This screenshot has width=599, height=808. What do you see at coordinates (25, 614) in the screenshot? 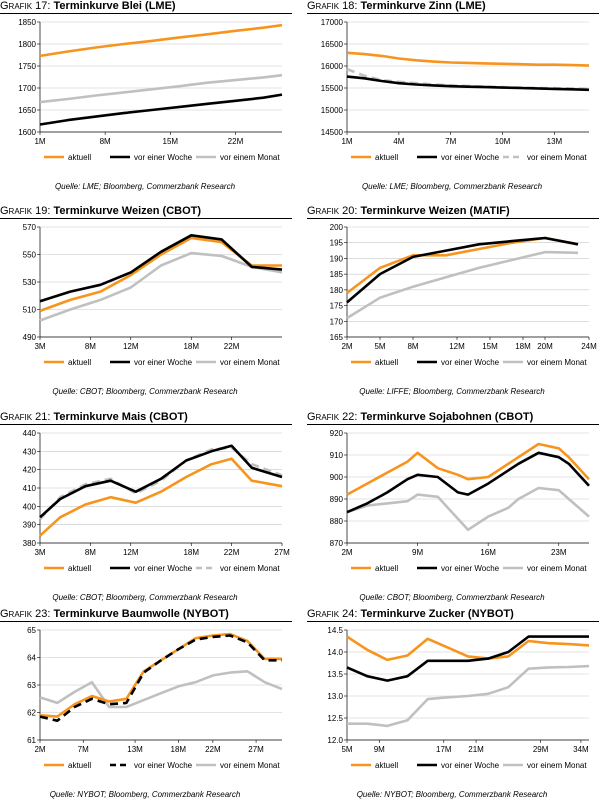
I see `chart-number-label: Grafik 23:` at bounding box center [25, 614].